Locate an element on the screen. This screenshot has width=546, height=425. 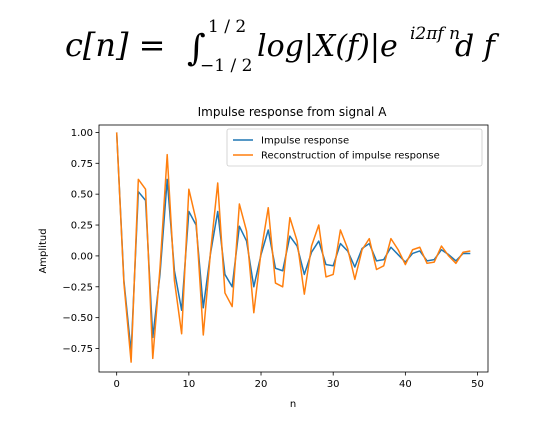
y-tick-label: 0.00 is located at coordinates (82, 256).